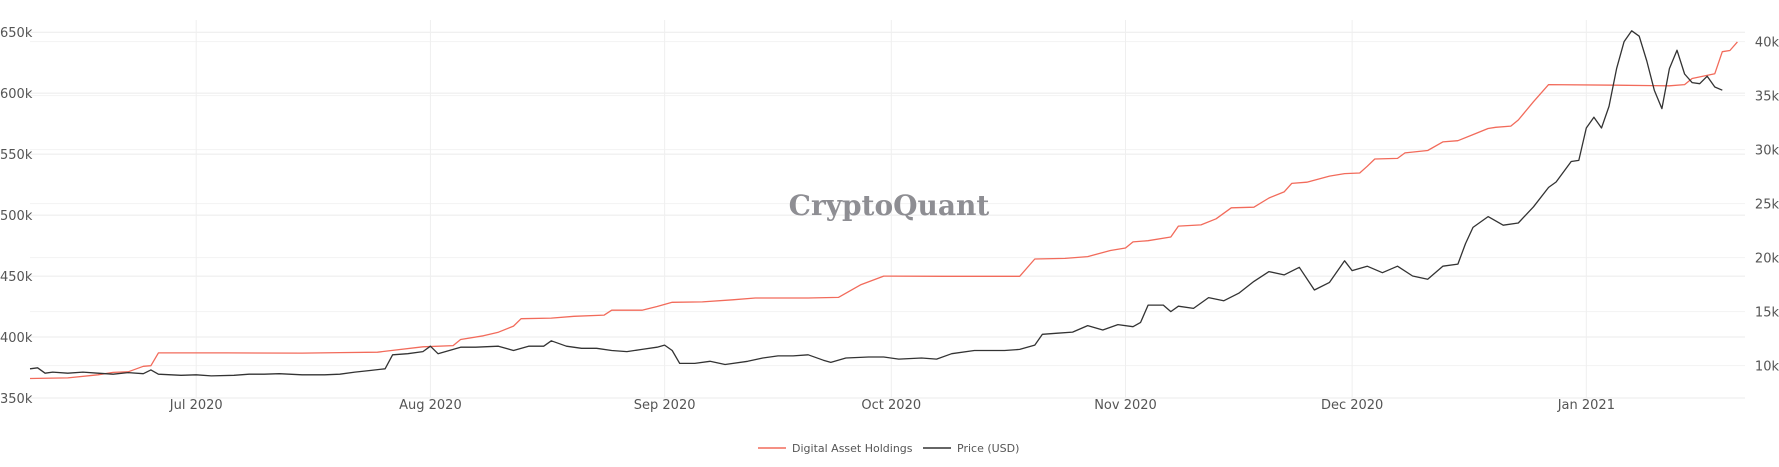 This screenshot has height=467, width=1779. What do you see at coordinates (665, 405) in the screenshot?
I see `x-tick-label: Sep 2020` at bounding box center [665, 405].